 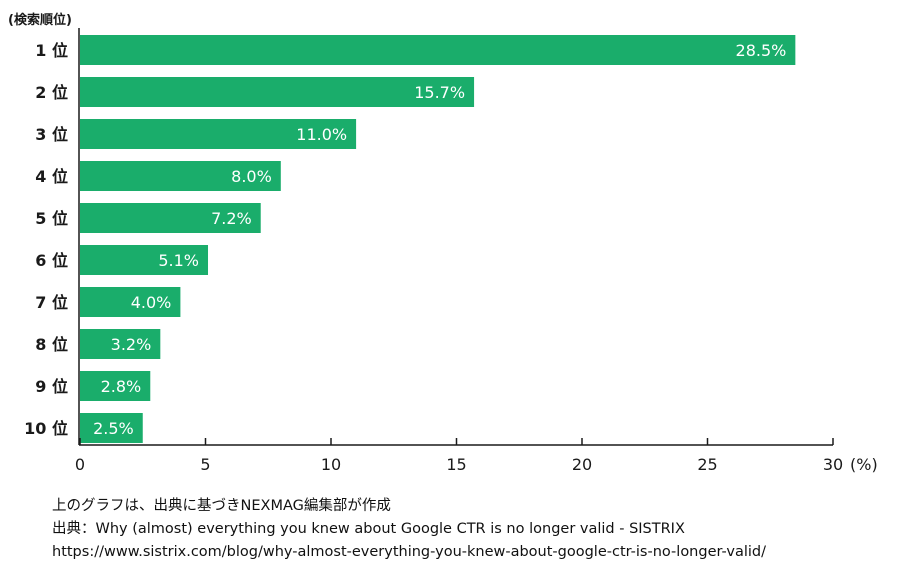 What do you see at coordinates (582, 464) in the screenshot?
I see `x-tick-label-20: 20` at bounding box center [582, 464].